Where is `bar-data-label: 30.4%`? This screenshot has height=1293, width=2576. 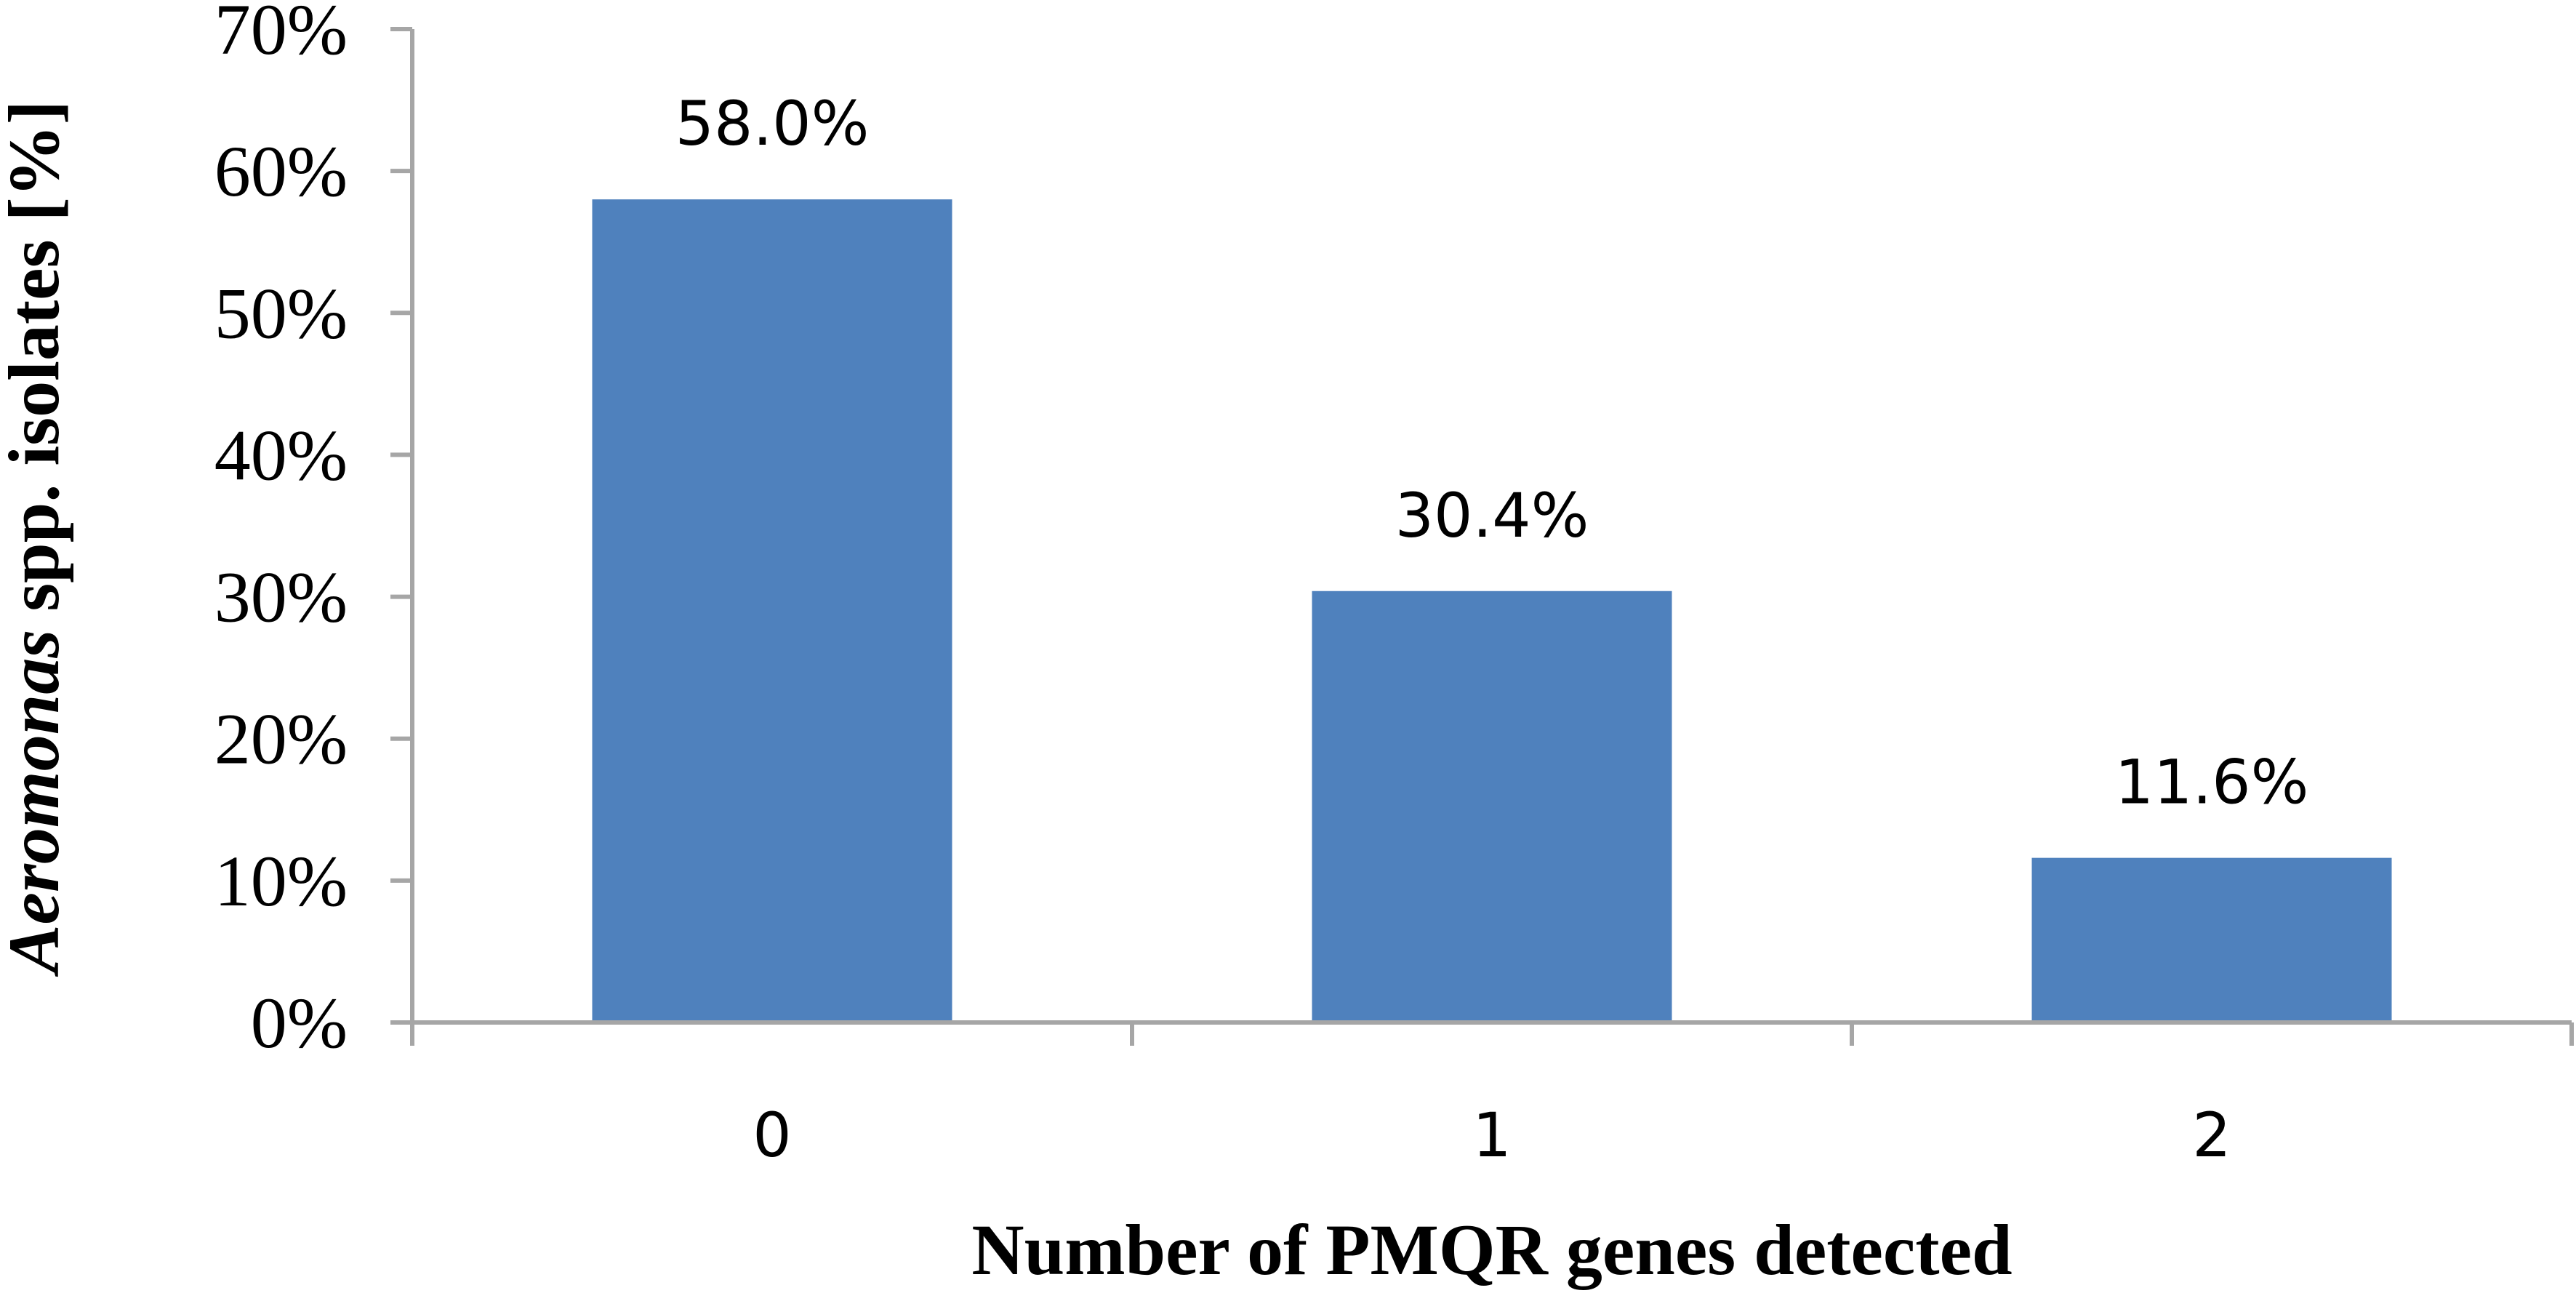 bar-data-label: 30.4% is located at coordinates (1492, 515).